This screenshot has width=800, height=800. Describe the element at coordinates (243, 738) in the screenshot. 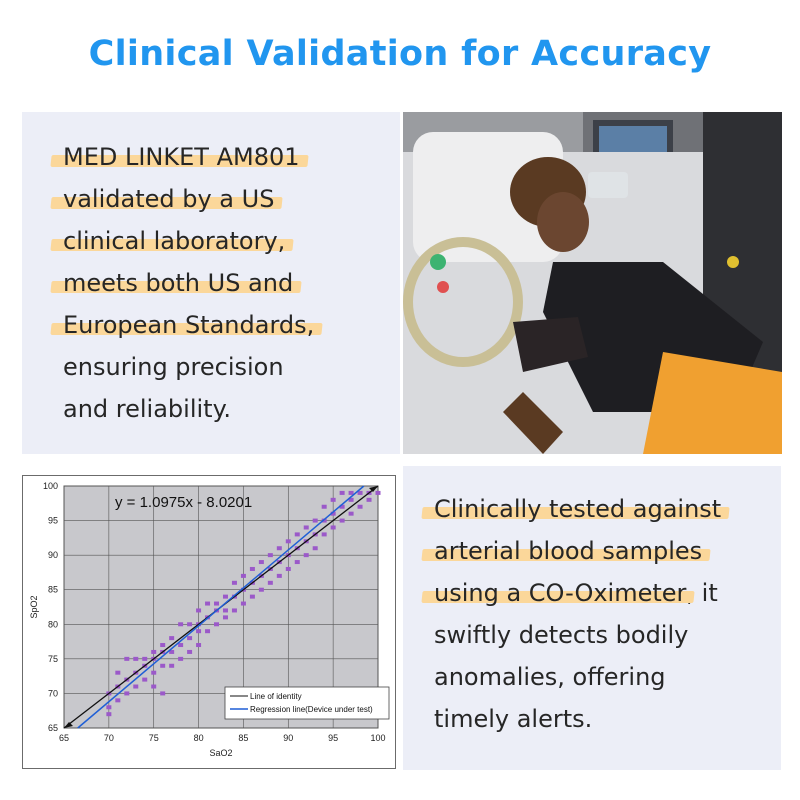

I see `x-tick-label: 85` at that location.